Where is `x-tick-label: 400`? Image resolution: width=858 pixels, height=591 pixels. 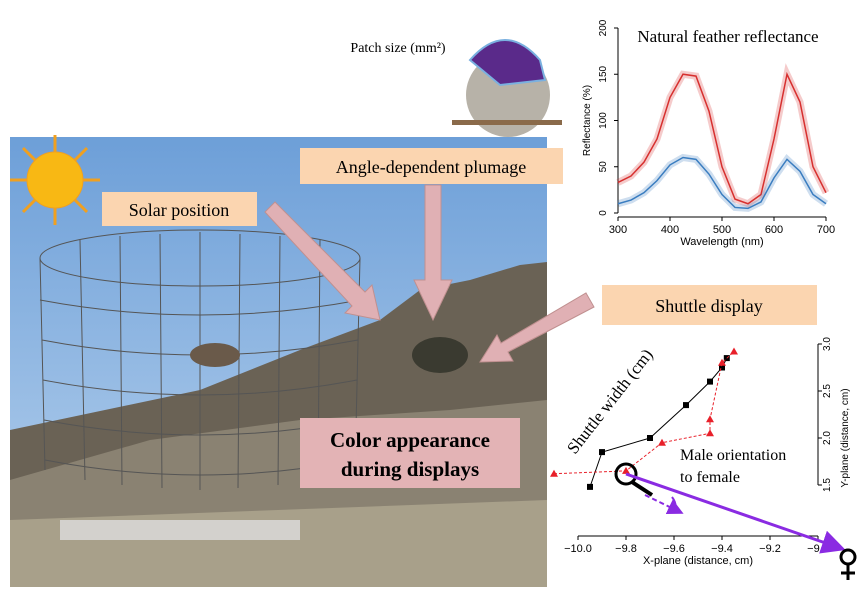
x-tick-label: 400 is located at coordinates (670, 230).